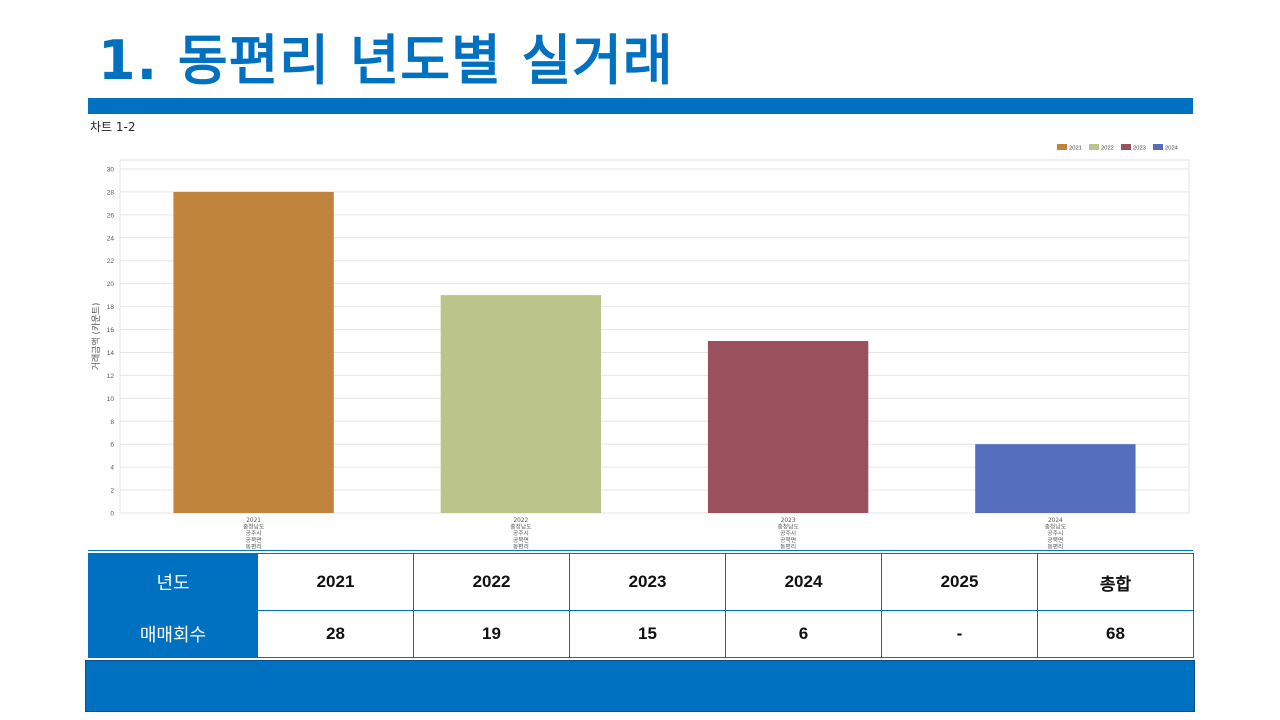 The image size is (1280, 720). Describe the element at coordinates (111, 170) in the screenshot. I see `y-tick-label: 30` at that location.